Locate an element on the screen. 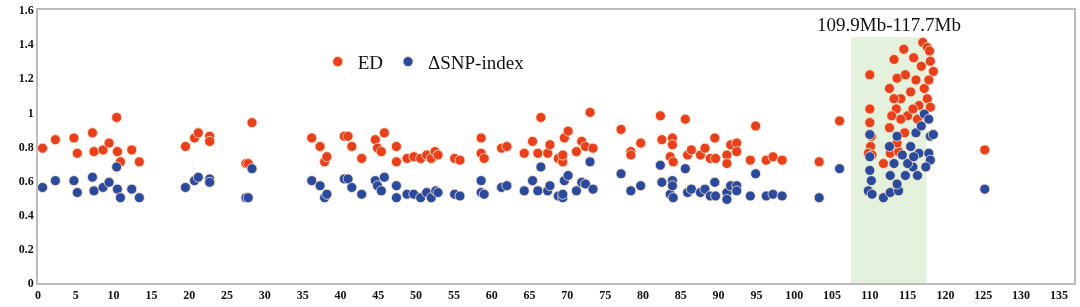 The width and height of the screenshot is (1080, 307). x-tick-label: 40 is located at coordinates (340, 295).